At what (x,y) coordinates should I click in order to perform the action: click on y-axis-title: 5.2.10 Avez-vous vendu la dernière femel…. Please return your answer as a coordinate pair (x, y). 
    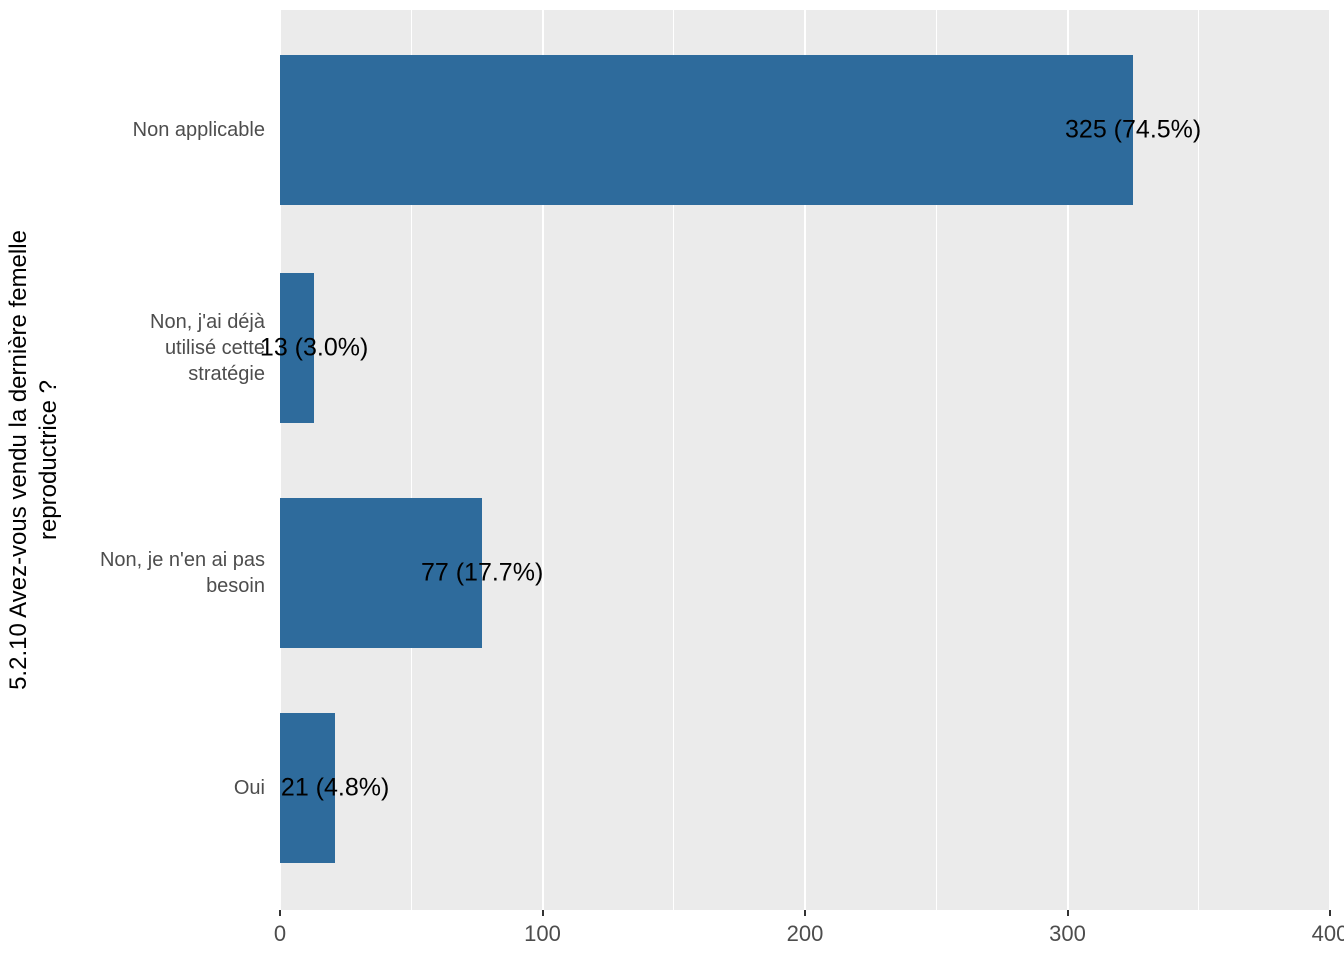
    Looking at the image, I should click on (34, 460).